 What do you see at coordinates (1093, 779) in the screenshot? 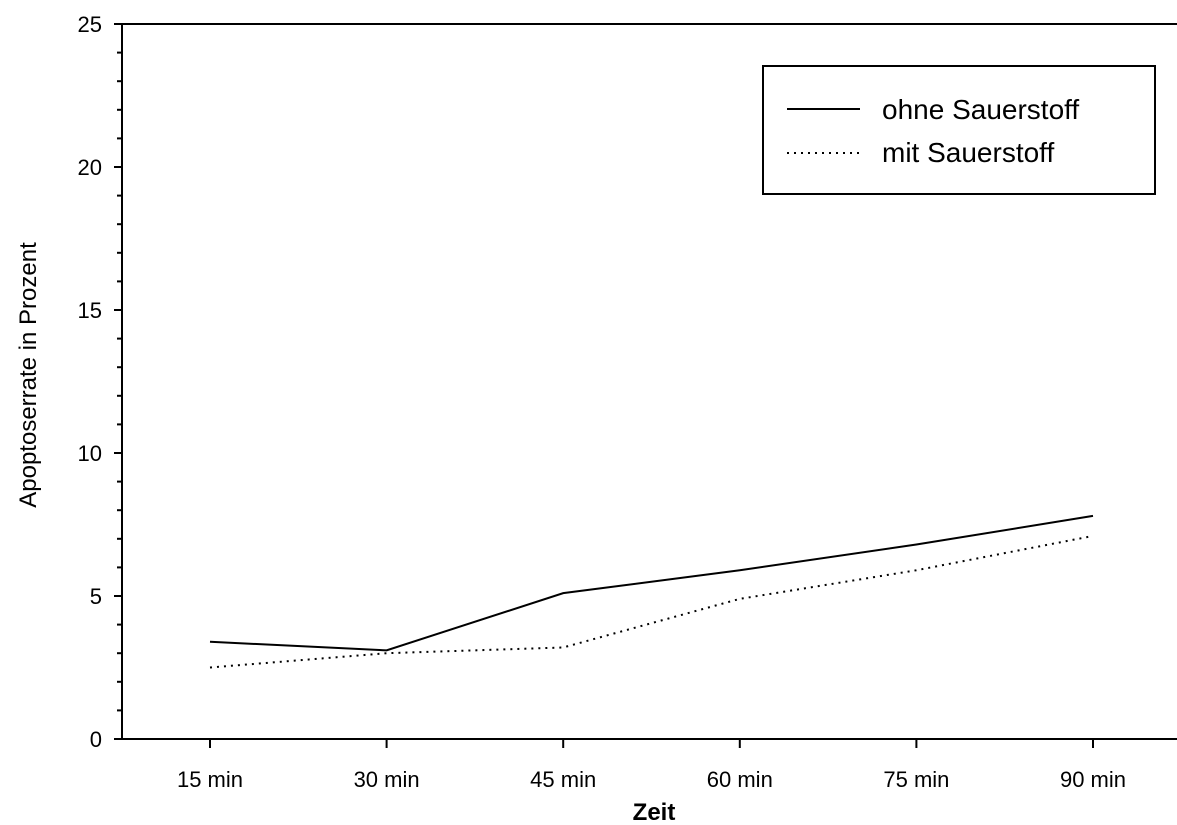
I see `x-tick-label: 90 min` at bounding box center [1093, 779].